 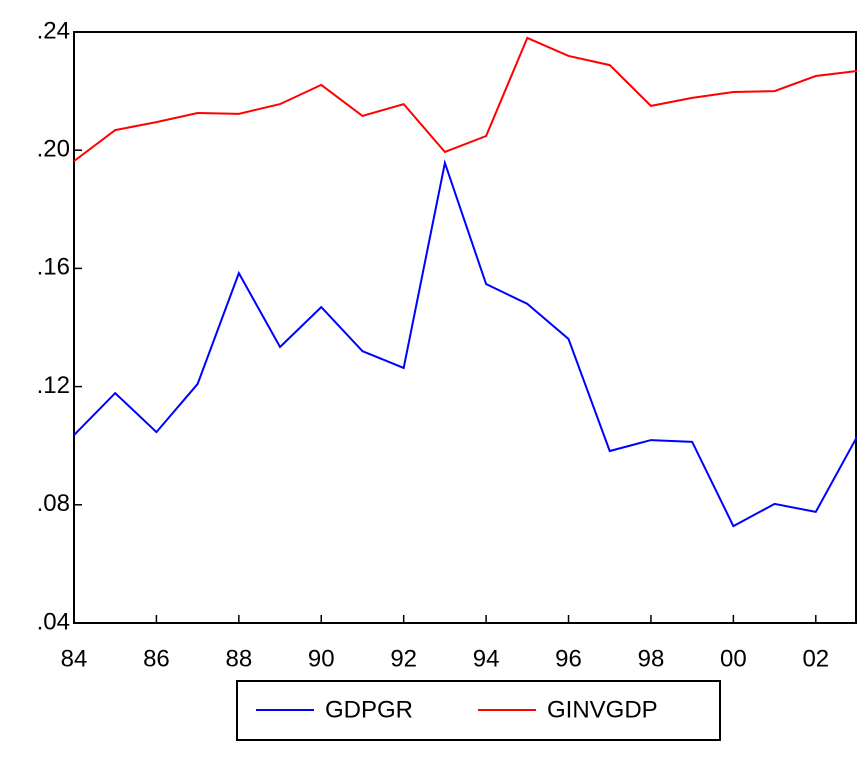 What do you see at coordinates (815, 658) in the screenshot?
I see `x-tick-label: 02` at bounding box center [815, 658].